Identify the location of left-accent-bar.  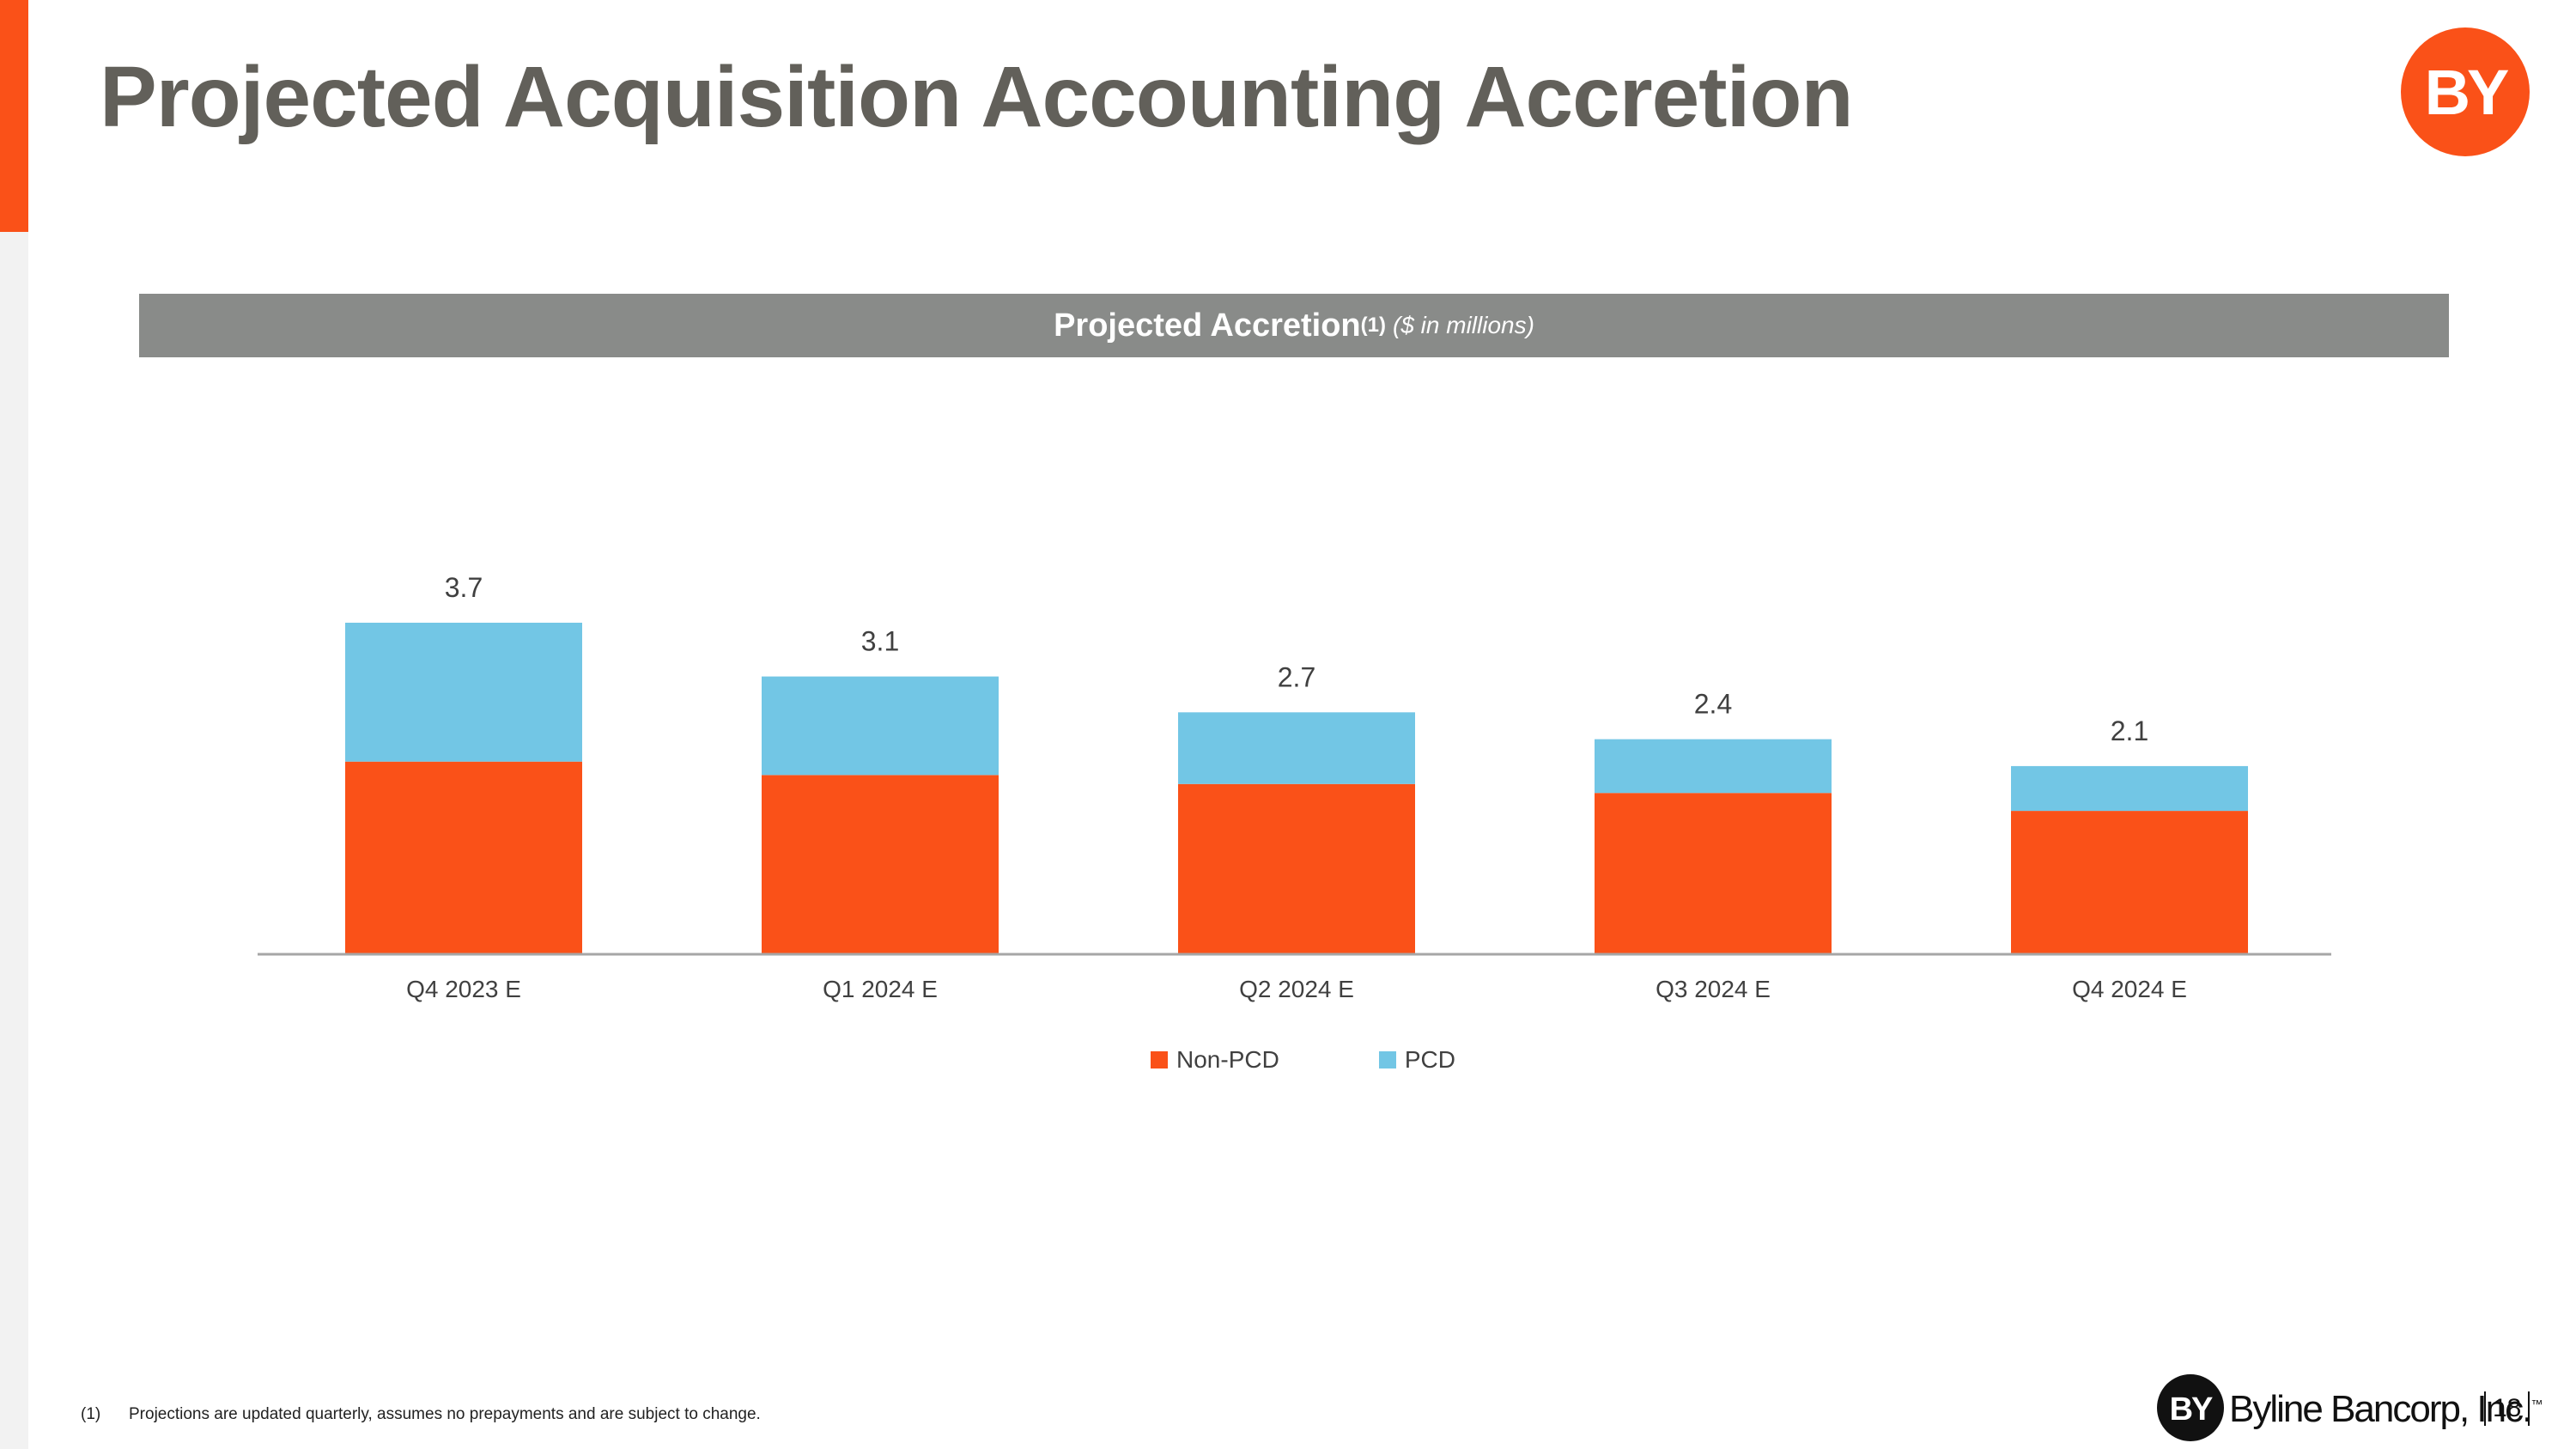
(14, 116).